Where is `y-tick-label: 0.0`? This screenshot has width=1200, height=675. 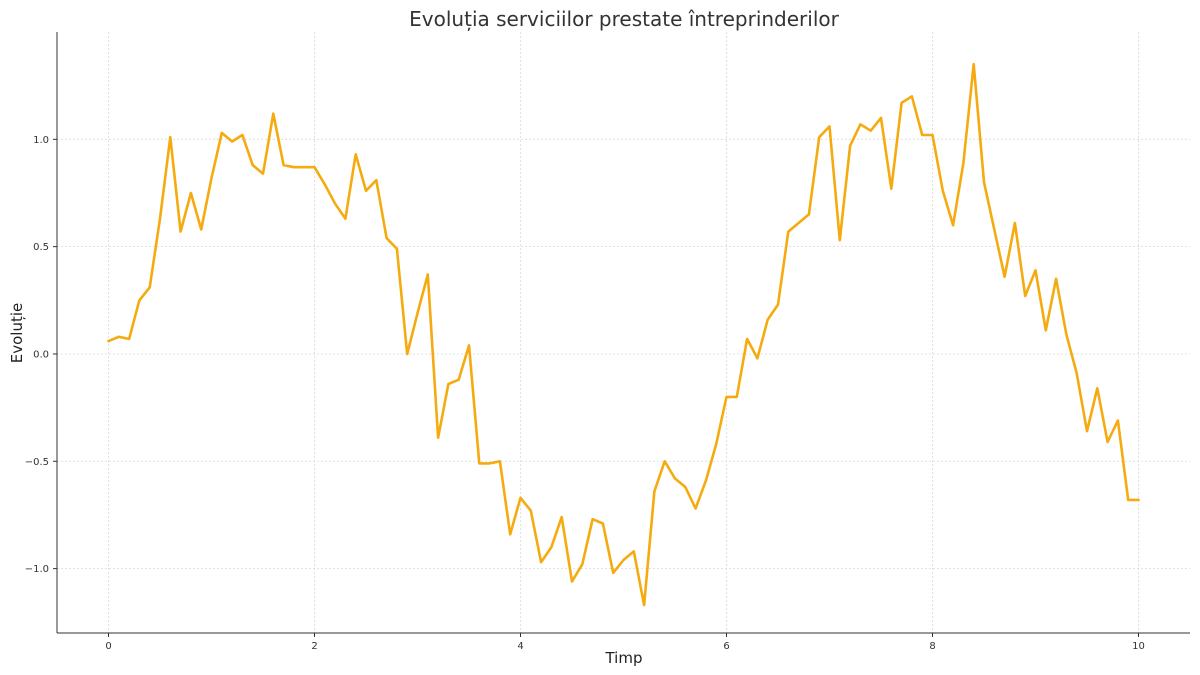 y-tick-label: 0.0 is located at coordinates (41, 354).